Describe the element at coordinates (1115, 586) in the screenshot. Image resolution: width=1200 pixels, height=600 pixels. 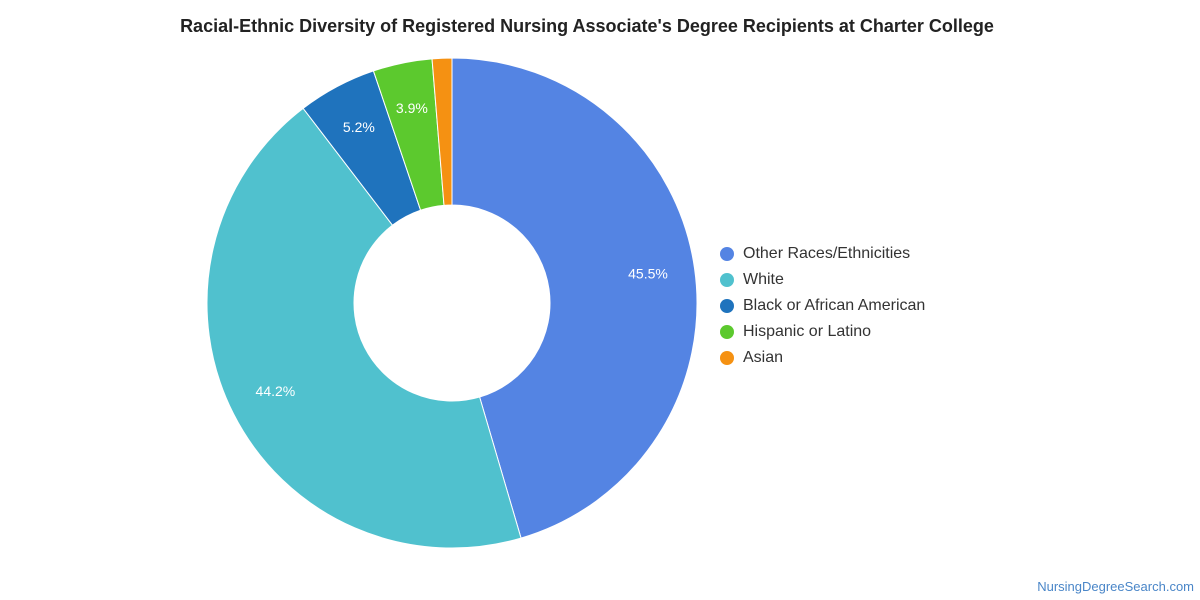
I see `source-credit: NursingDegreeSearch.com` at that location.